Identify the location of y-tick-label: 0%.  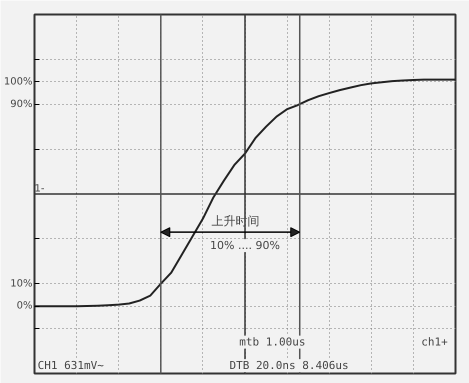
(24, 306).